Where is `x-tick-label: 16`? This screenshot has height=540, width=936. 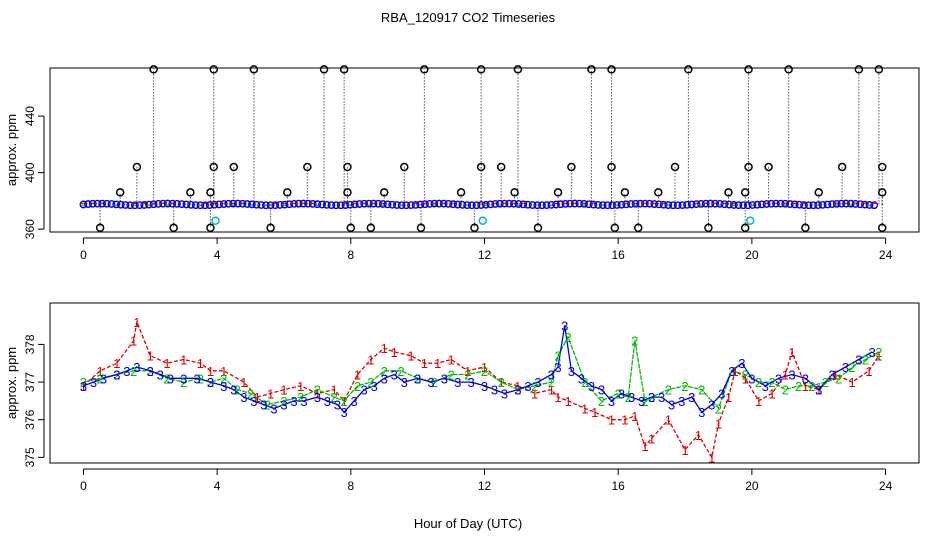
x-tick-label: 16 is located at coordinates (619, 486).